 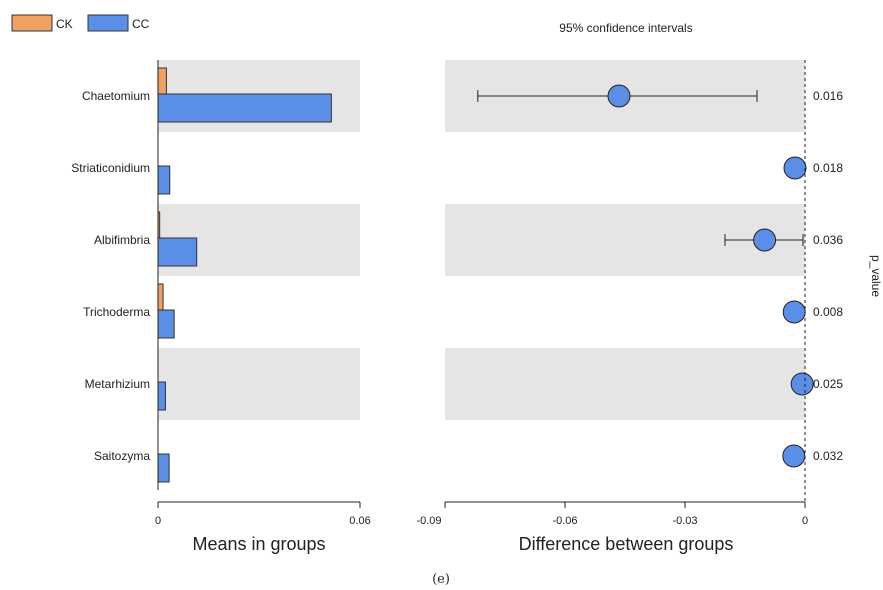 What do you see at coordinates (828, 384) in the screenshot?
I see `p-value: 0.025` at bounding box center [828, 384].